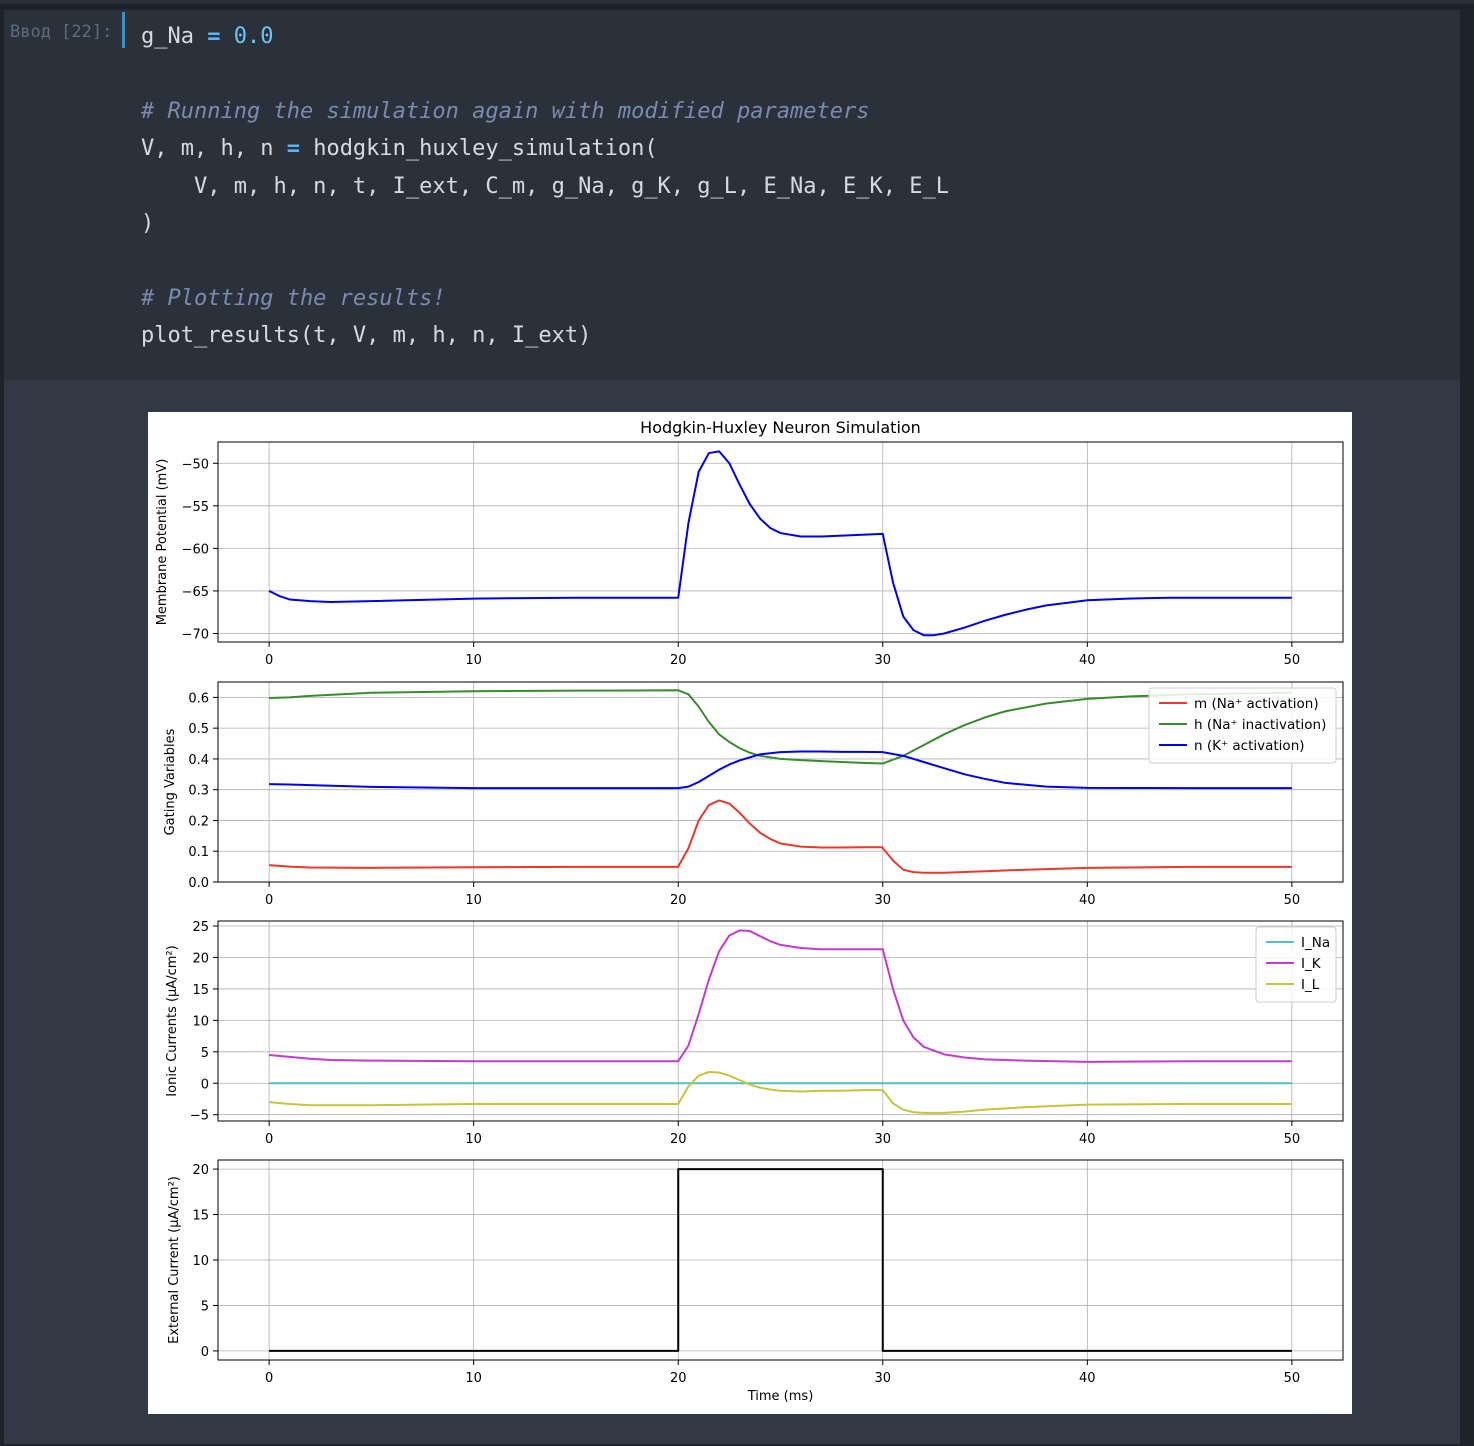 The image size is (1474, 1446). I want to click on code-line: g_Na = 0.0, so click(545, 36).